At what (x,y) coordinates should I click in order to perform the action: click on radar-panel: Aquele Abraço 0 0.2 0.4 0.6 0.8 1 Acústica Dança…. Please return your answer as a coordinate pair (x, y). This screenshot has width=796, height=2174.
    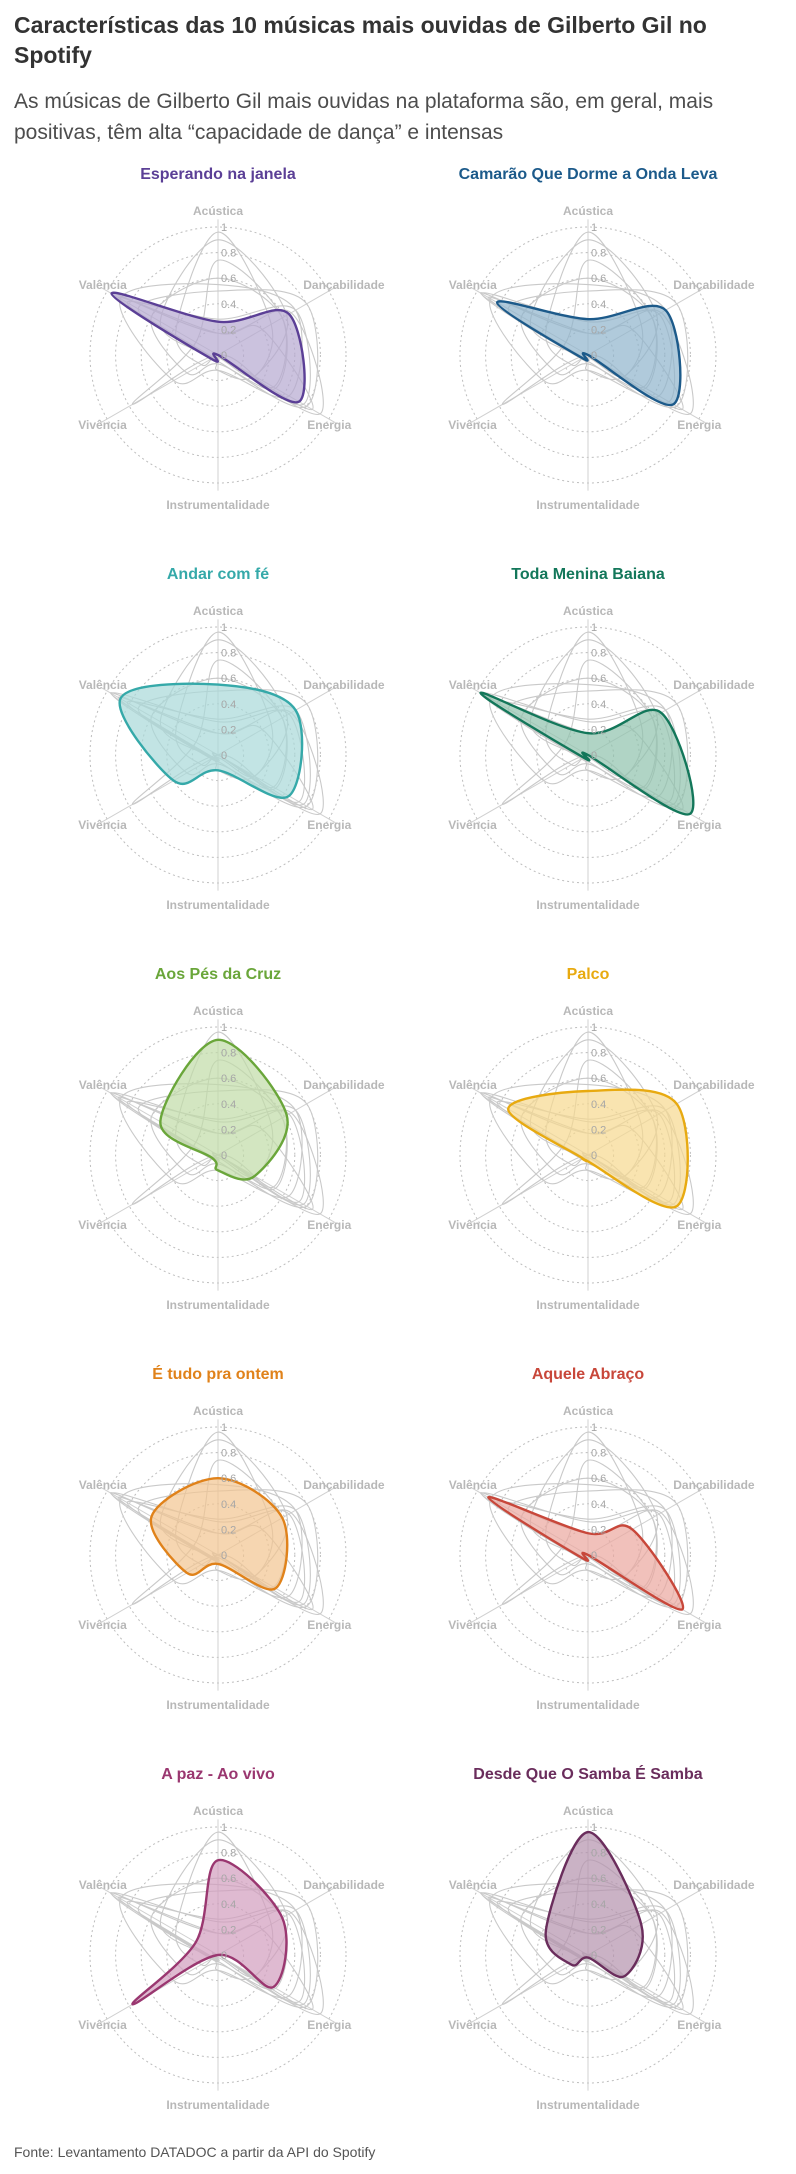
    Looking at the image, I should click on (588, 1565).